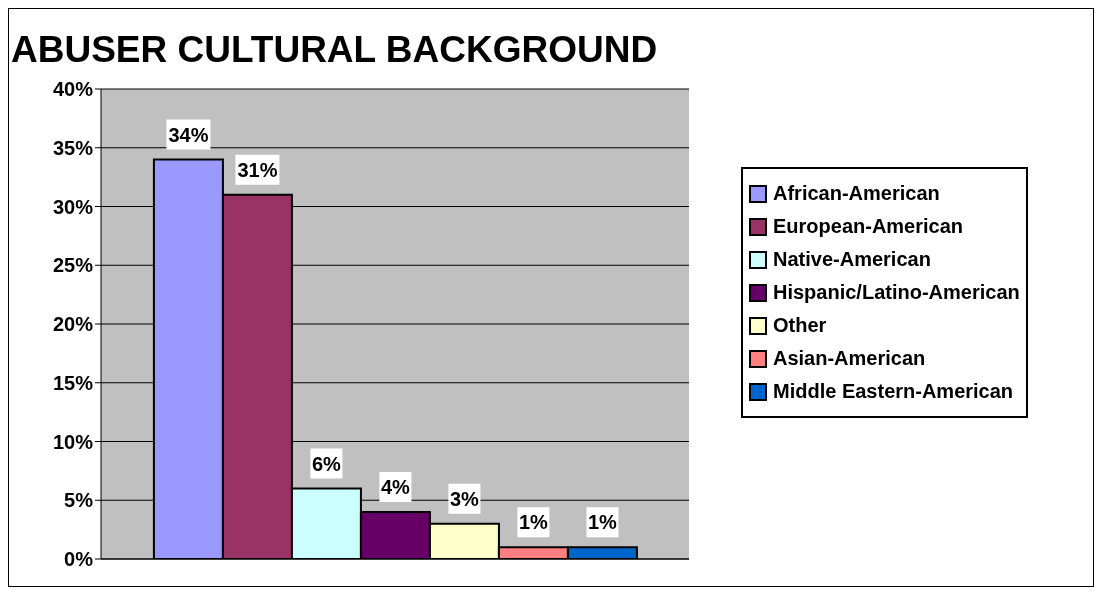 The image size is (1104, 597). I want to click on data-label: 6%, so click(326, 463).